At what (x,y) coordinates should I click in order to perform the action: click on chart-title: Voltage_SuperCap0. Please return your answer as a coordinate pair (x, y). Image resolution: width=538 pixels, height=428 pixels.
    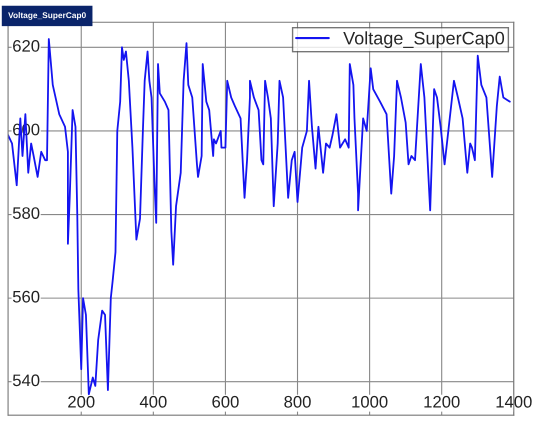
    Looking at the image, I should click on (47, 16).